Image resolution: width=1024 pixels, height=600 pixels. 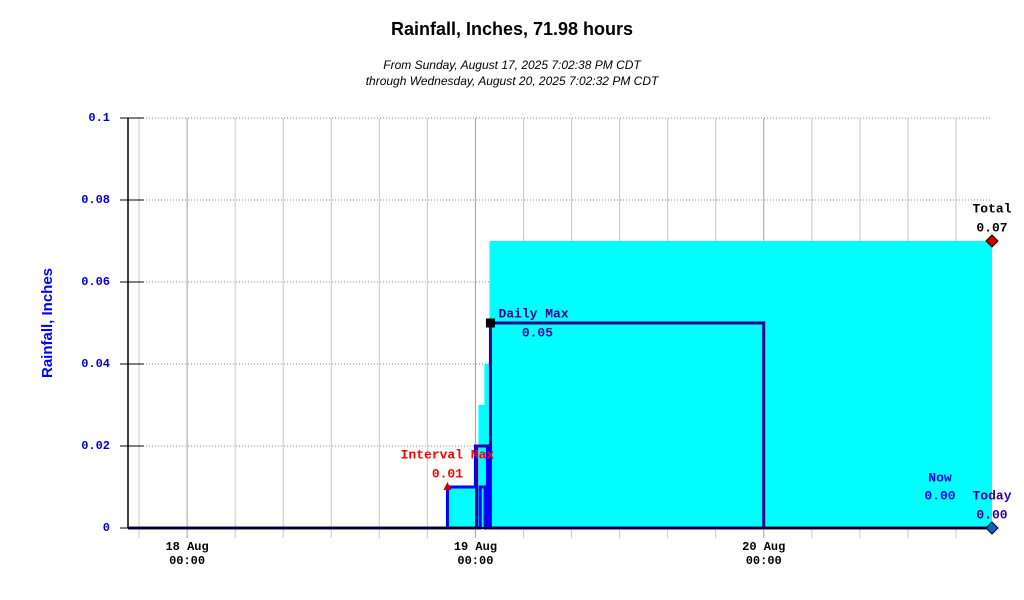 I want to click on y-tick-label: 0.04, so click(x=95, y=364).